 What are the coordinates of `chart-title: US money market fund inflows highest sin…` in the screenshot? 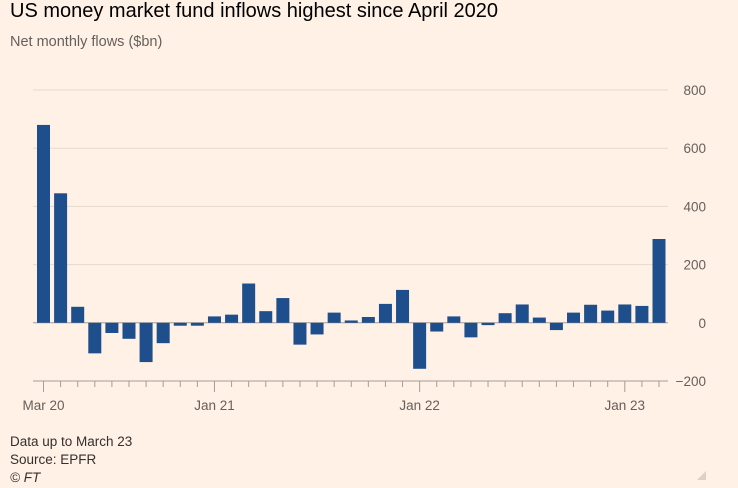 It's located at (254, 11).